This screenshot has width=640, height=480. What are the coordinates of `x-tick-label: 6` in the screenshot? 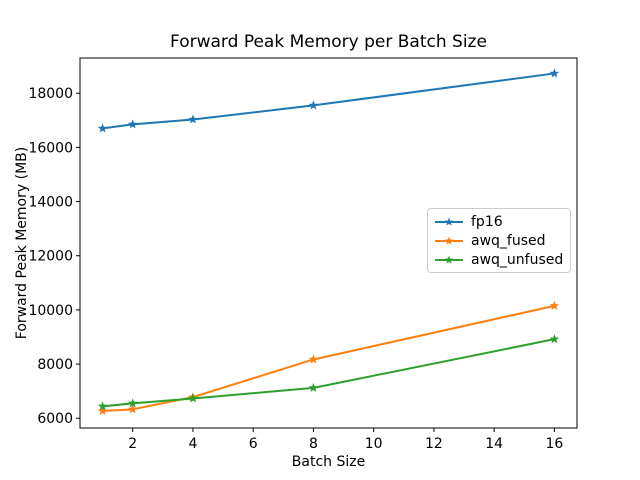 It's located at (253, 444).